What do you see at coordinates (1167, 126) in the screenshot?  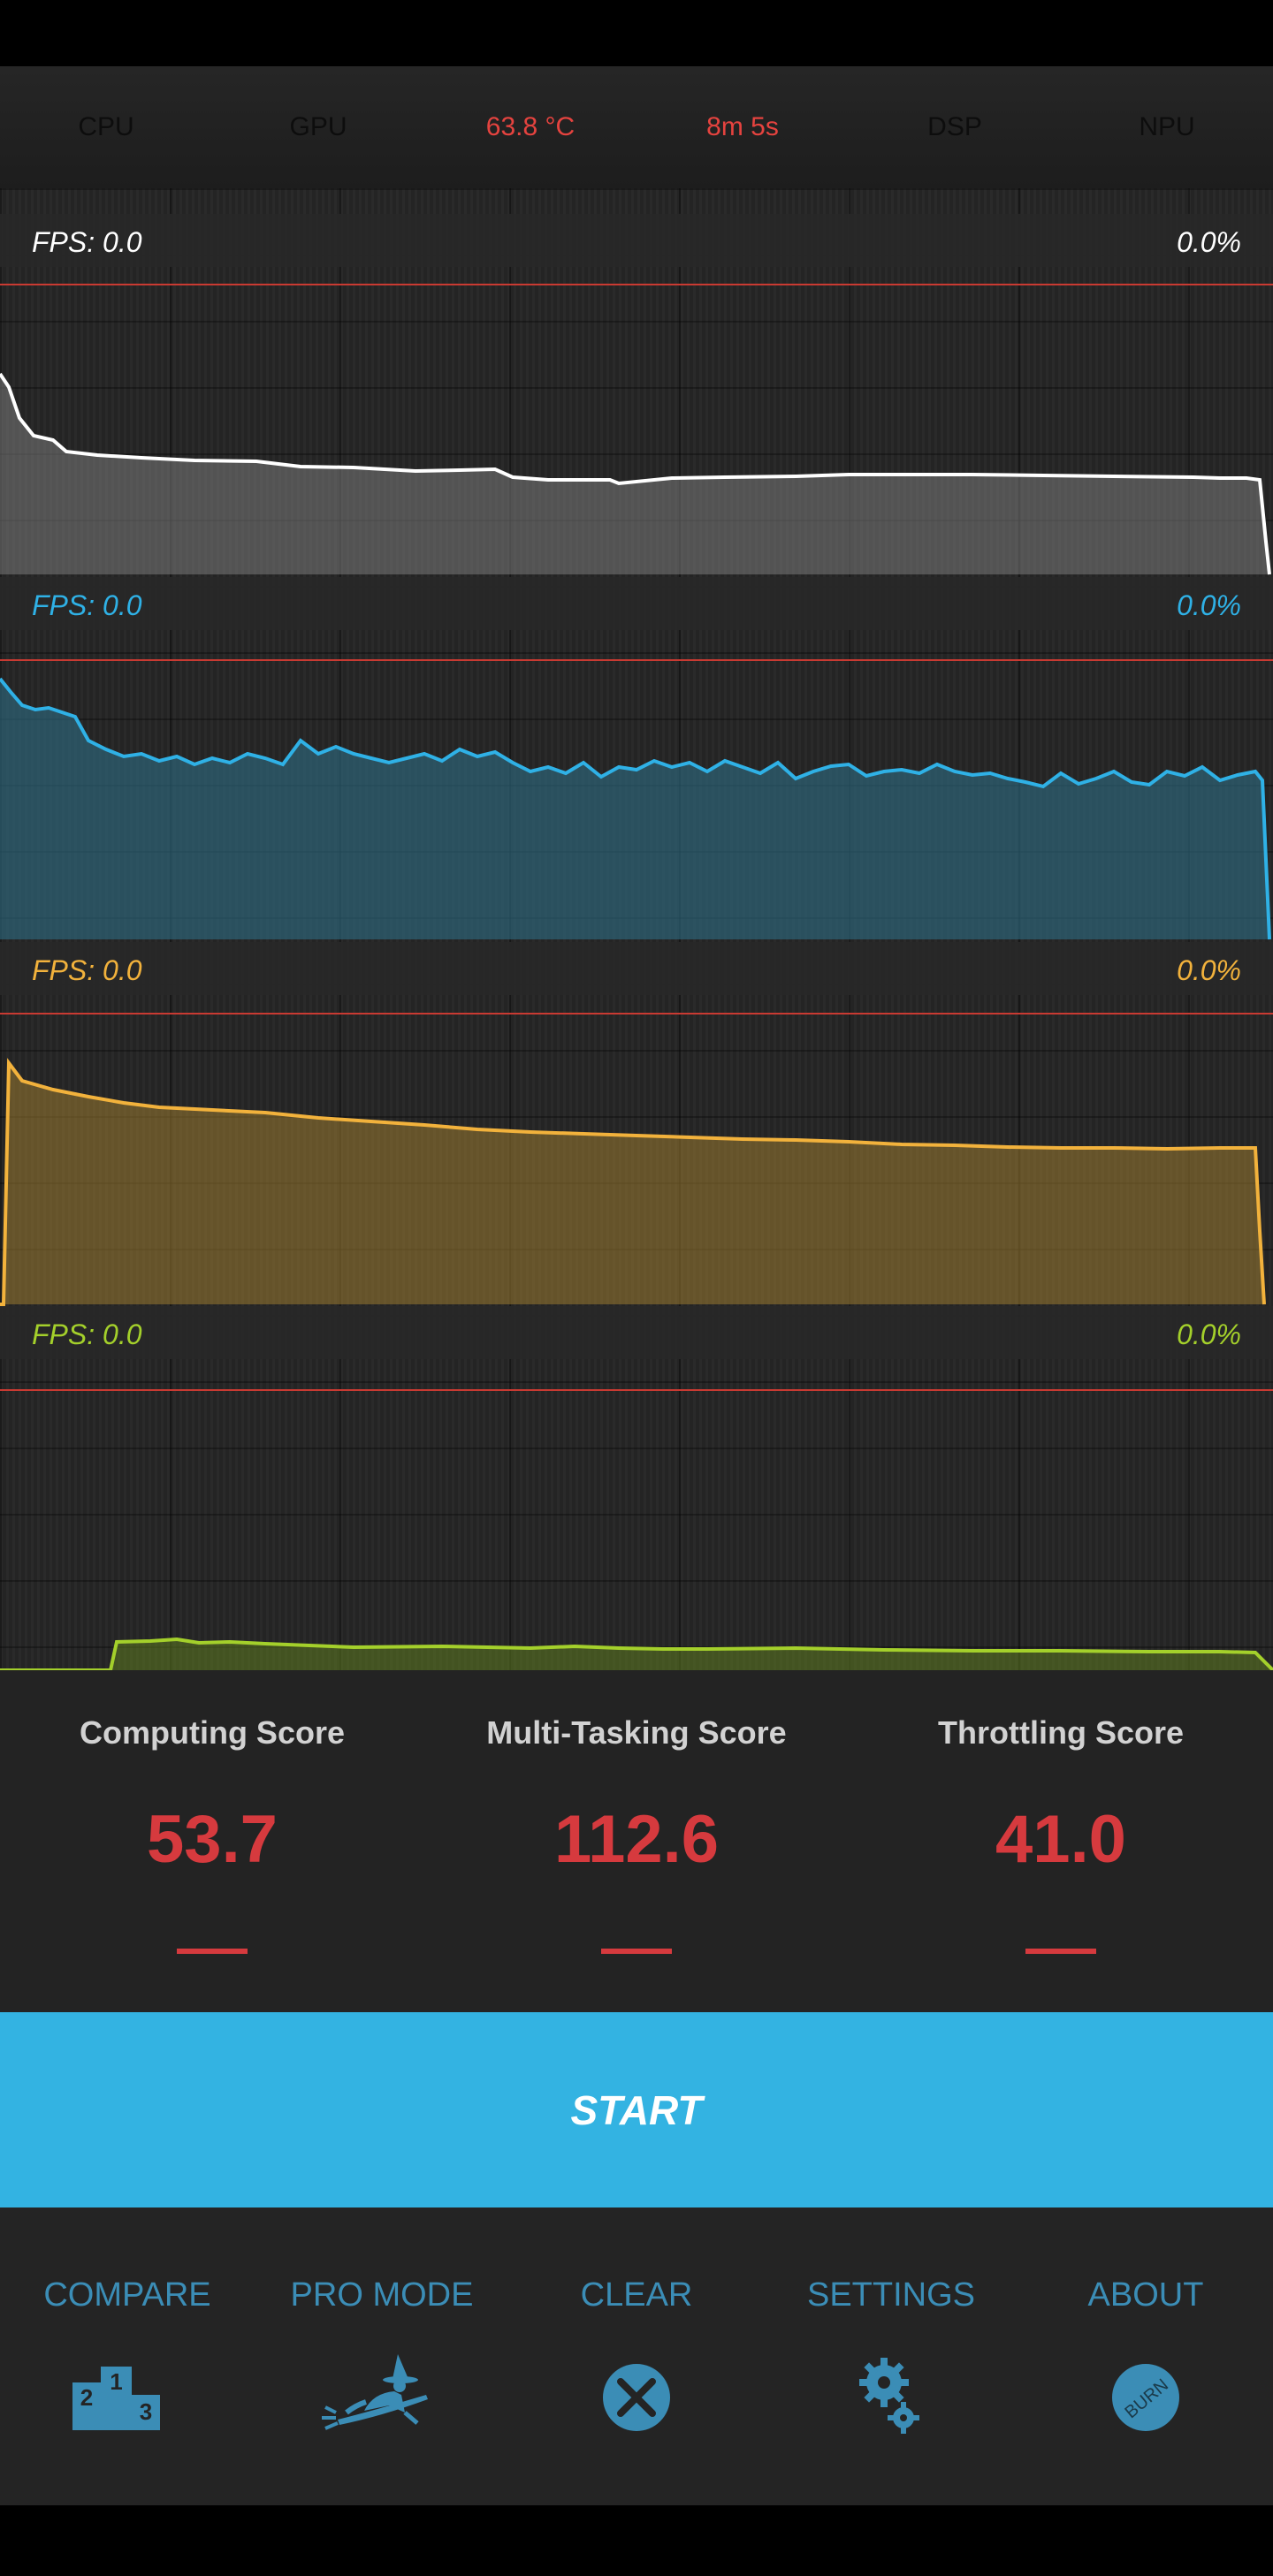 I see `stat-npu: NPU` at bounding box center [1167, 126].